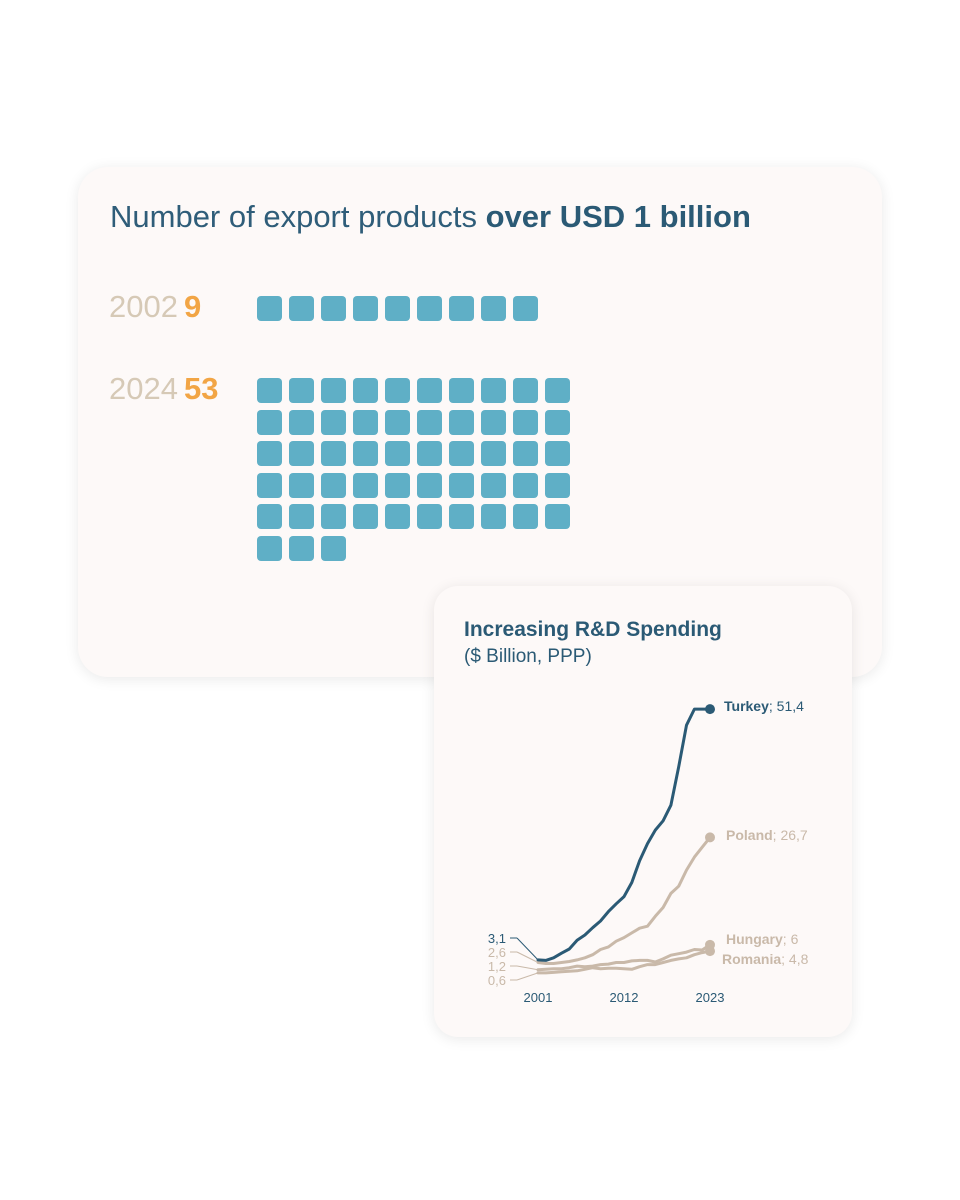  What do you see at coordinates (710, 709) in the screenshot?
I see `series-end-marker-turkey` at bounding box center [710, 709].